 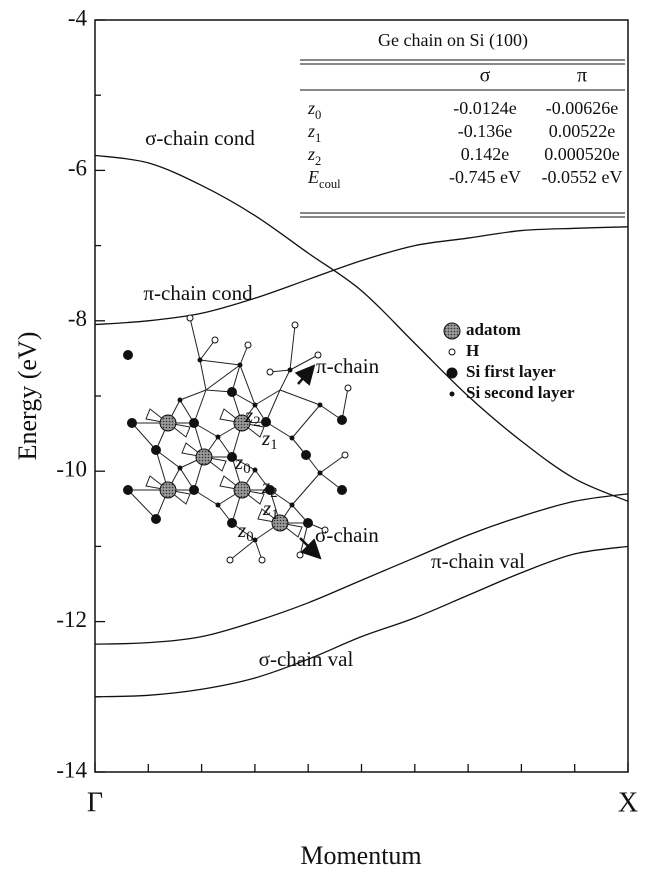 I want to click on y-tick-label: -14, so click(x=71, y=769).